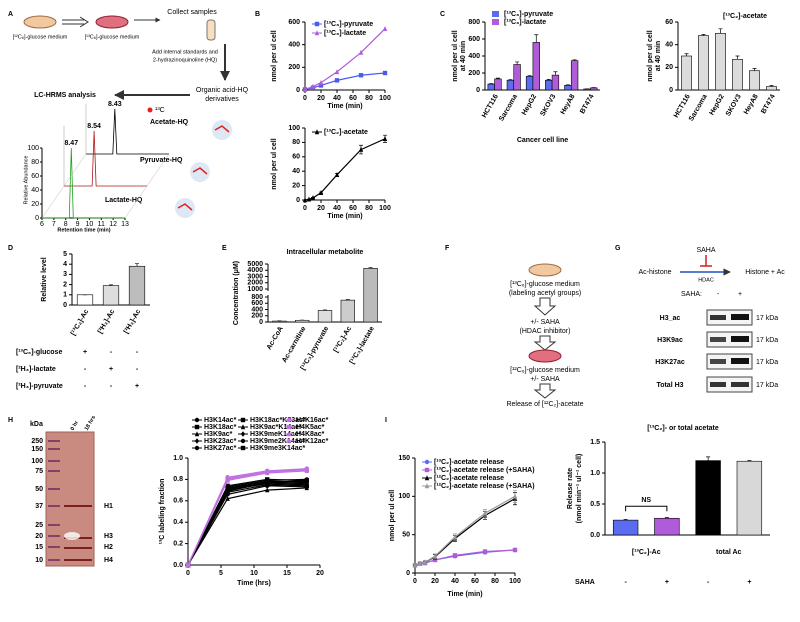 Image resolution: width=800 pixels, height=622 pixels. Describe the element at coordinates (275, 338) in the screenshot. I see `x-tick-label: Ac-CoA` at that location.